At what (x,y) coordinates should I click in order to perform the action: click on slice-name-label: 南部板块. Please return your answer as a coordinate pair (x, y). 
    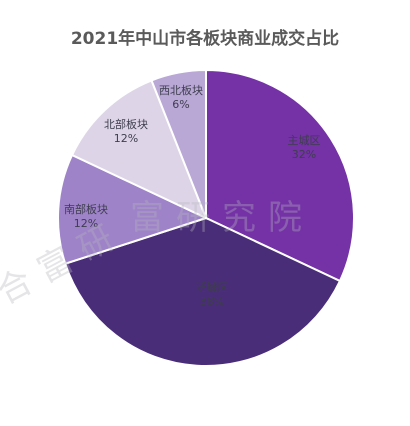
    Looking at the image, I should click on (86, 209).